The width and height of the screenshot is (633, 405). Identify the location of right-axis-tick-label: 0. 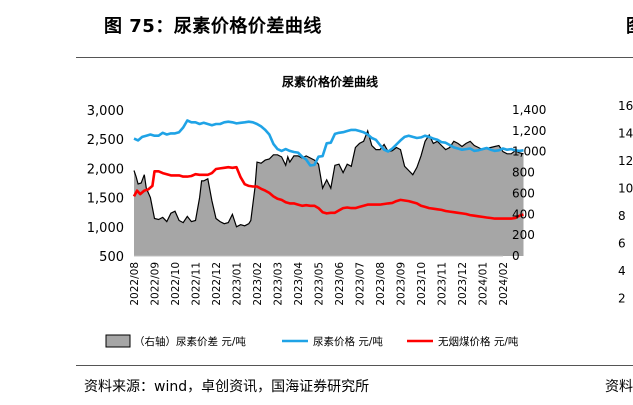
(516, 256).